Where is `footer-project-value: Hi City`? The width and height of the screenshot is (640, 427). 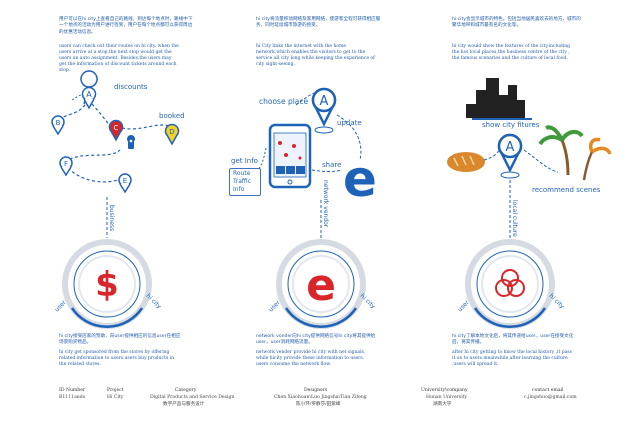
footer-project-value: Hi City is located at coordinates (115, 397).